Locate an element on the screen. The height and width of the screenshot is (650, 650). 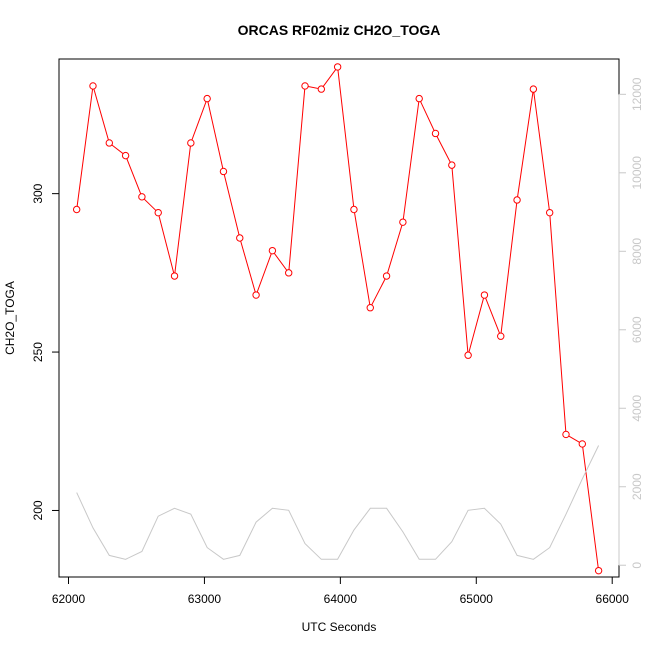
y-tick-label: 250 is located at coordinates (38, 352).